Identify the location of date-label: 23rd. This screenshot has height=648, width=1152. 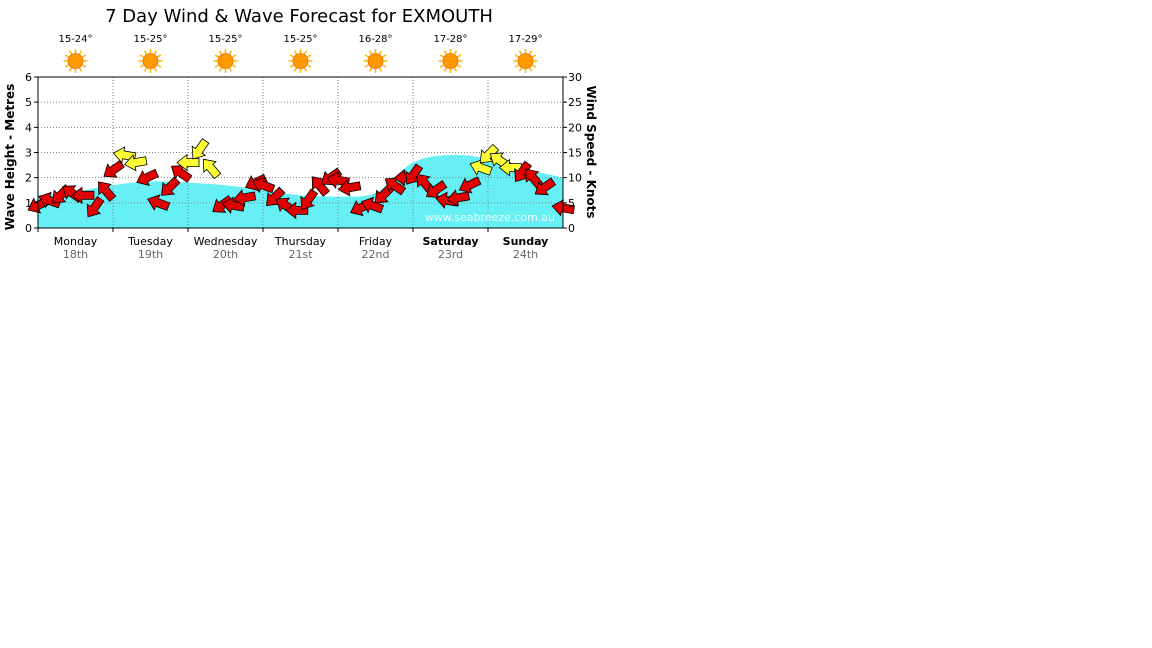
(450, 254).